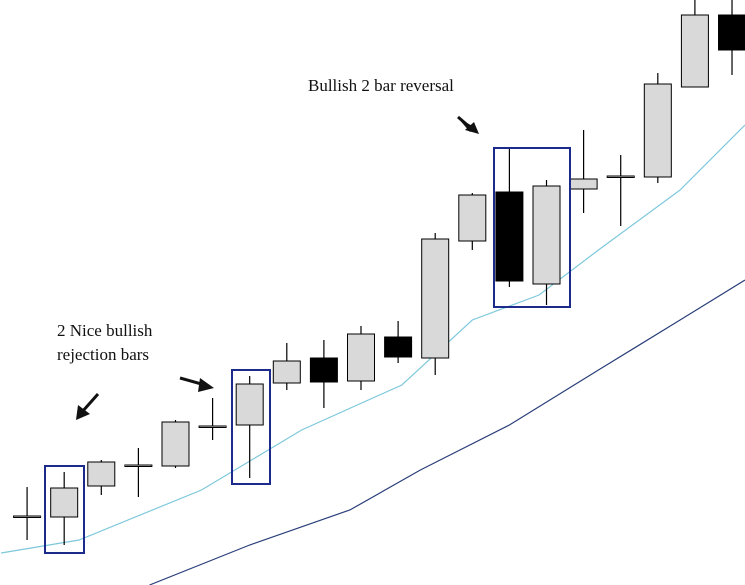 This screenshot has height=585, width=745. Describe the element at coordinates (90, 403) in the screenshot. I see `arrow` at that location.